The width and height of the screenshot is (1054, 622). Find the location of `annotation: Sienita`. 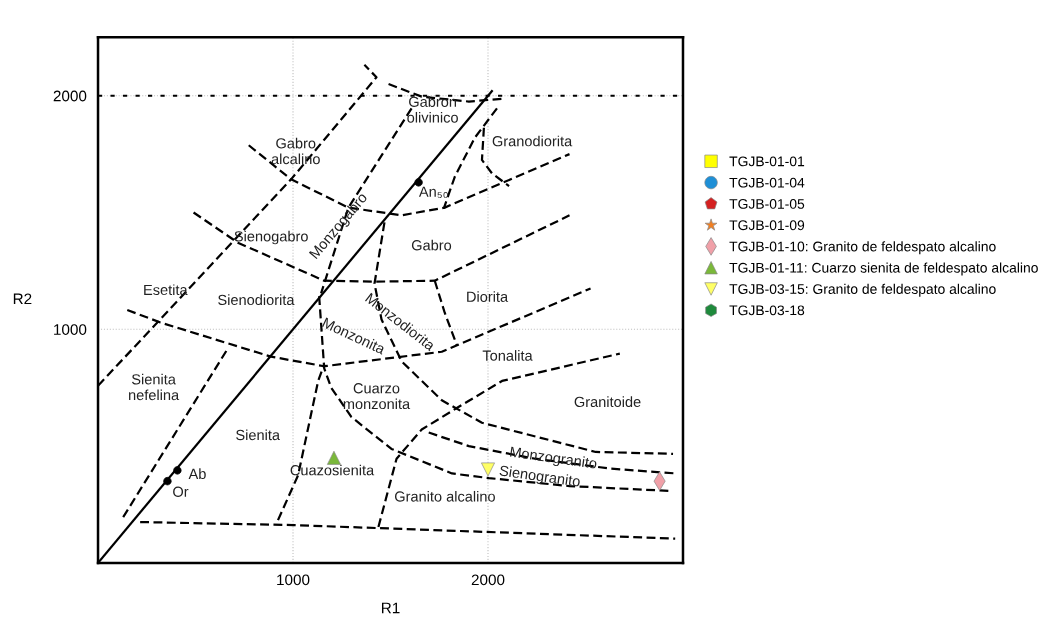

annotation: Sienita is located at coordinates (258, 435).